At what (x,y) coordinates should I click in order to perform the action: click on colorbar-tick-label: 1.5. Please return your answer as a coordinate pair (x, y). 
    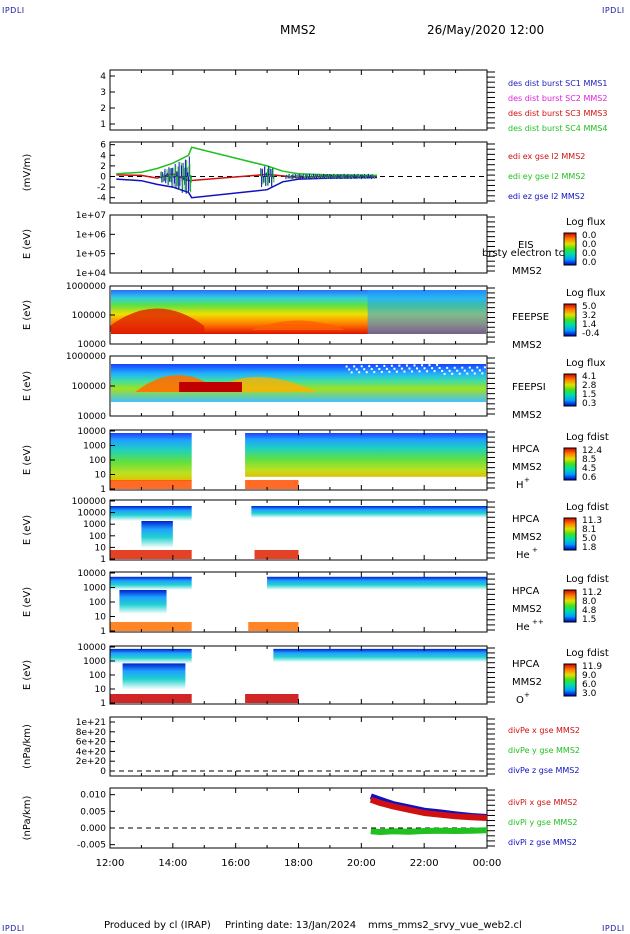
    Looking at the image, I should click on (589, 395).